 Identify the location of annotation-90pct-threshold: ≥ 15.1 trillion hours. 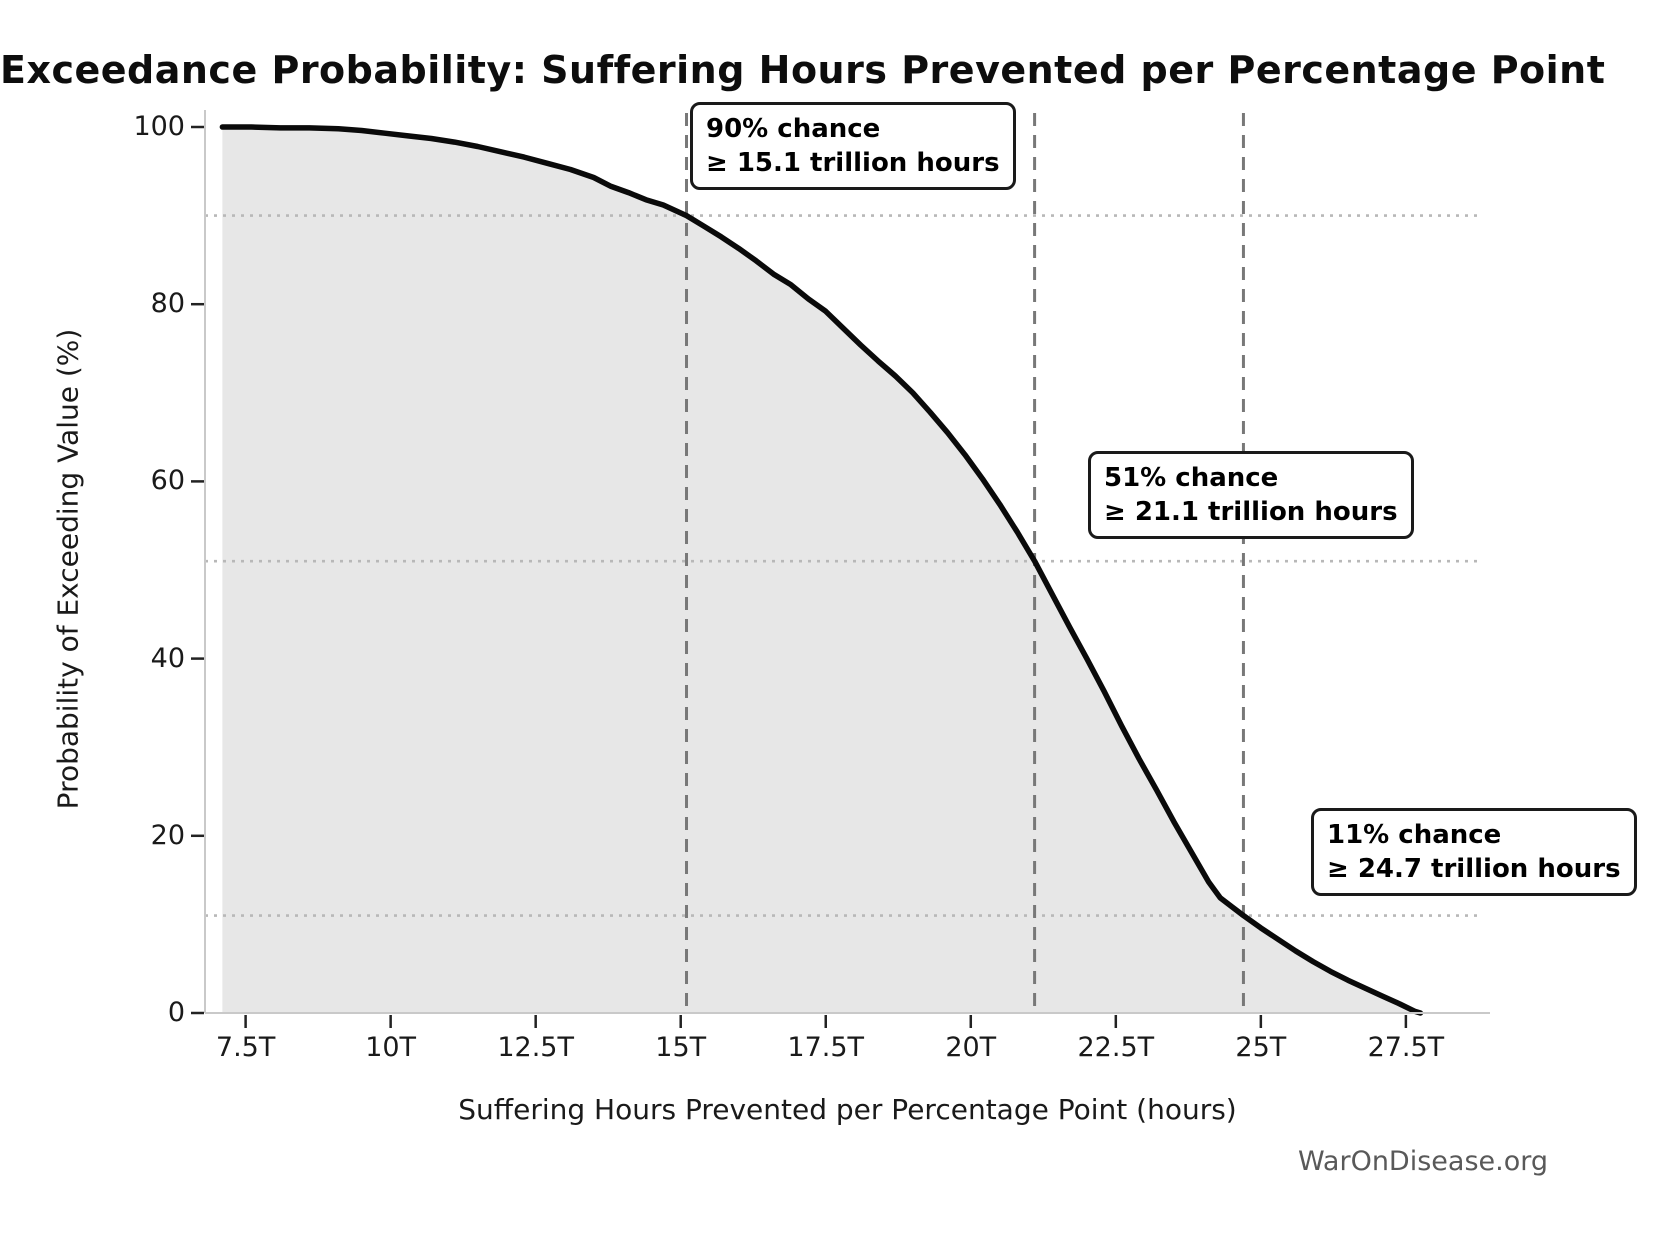
(853, 163).